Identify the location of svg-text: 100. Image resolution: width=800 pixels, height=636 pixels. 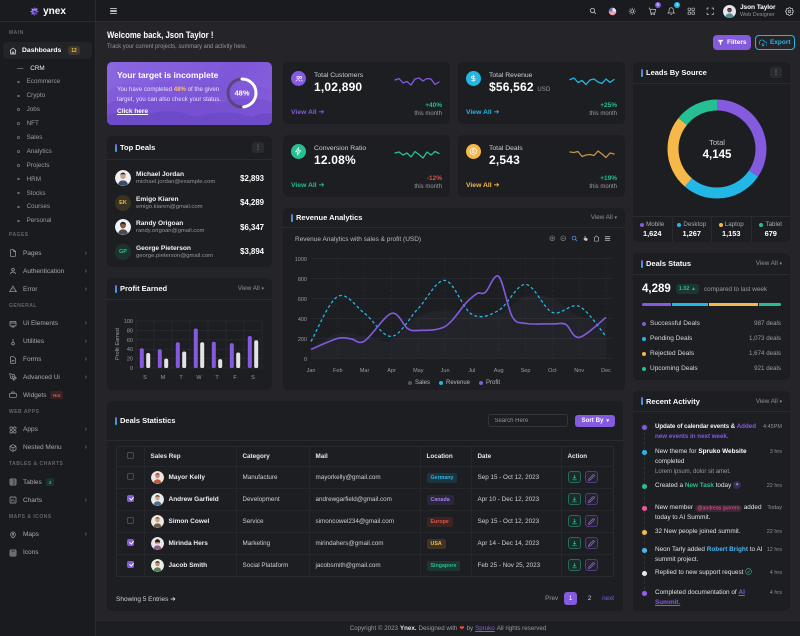
(128, 322).